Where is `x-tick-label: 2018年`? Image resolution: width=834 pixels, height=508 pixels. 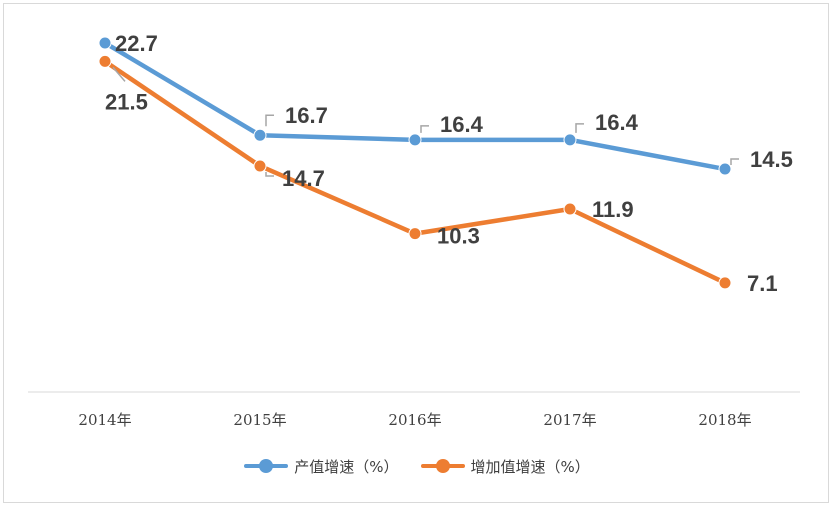 x-tick-label: 2018年 is located at coordinates (724, 420).